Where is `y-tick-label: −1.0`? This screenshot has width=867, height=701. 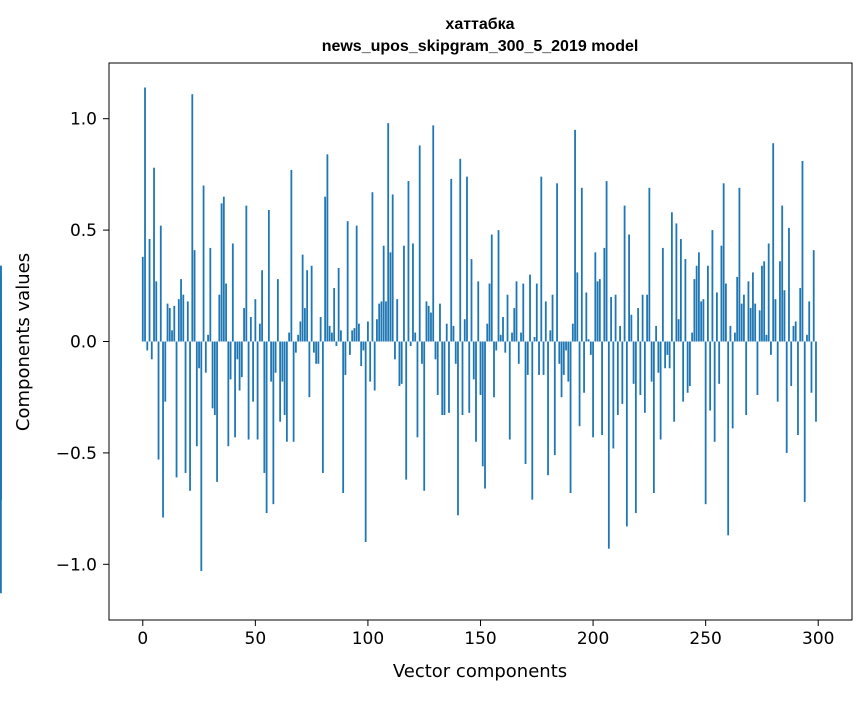
y-tick-label: −1.0 is located at coordinates (76, 565).